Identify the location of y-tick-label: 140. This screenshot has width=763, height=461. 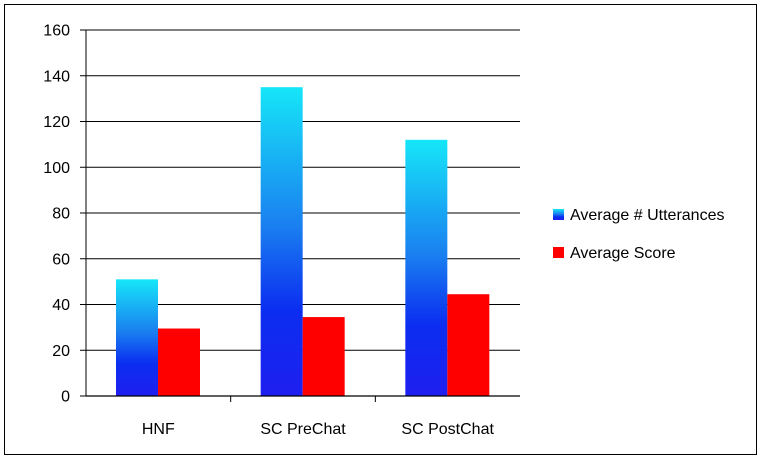
(56, 76).